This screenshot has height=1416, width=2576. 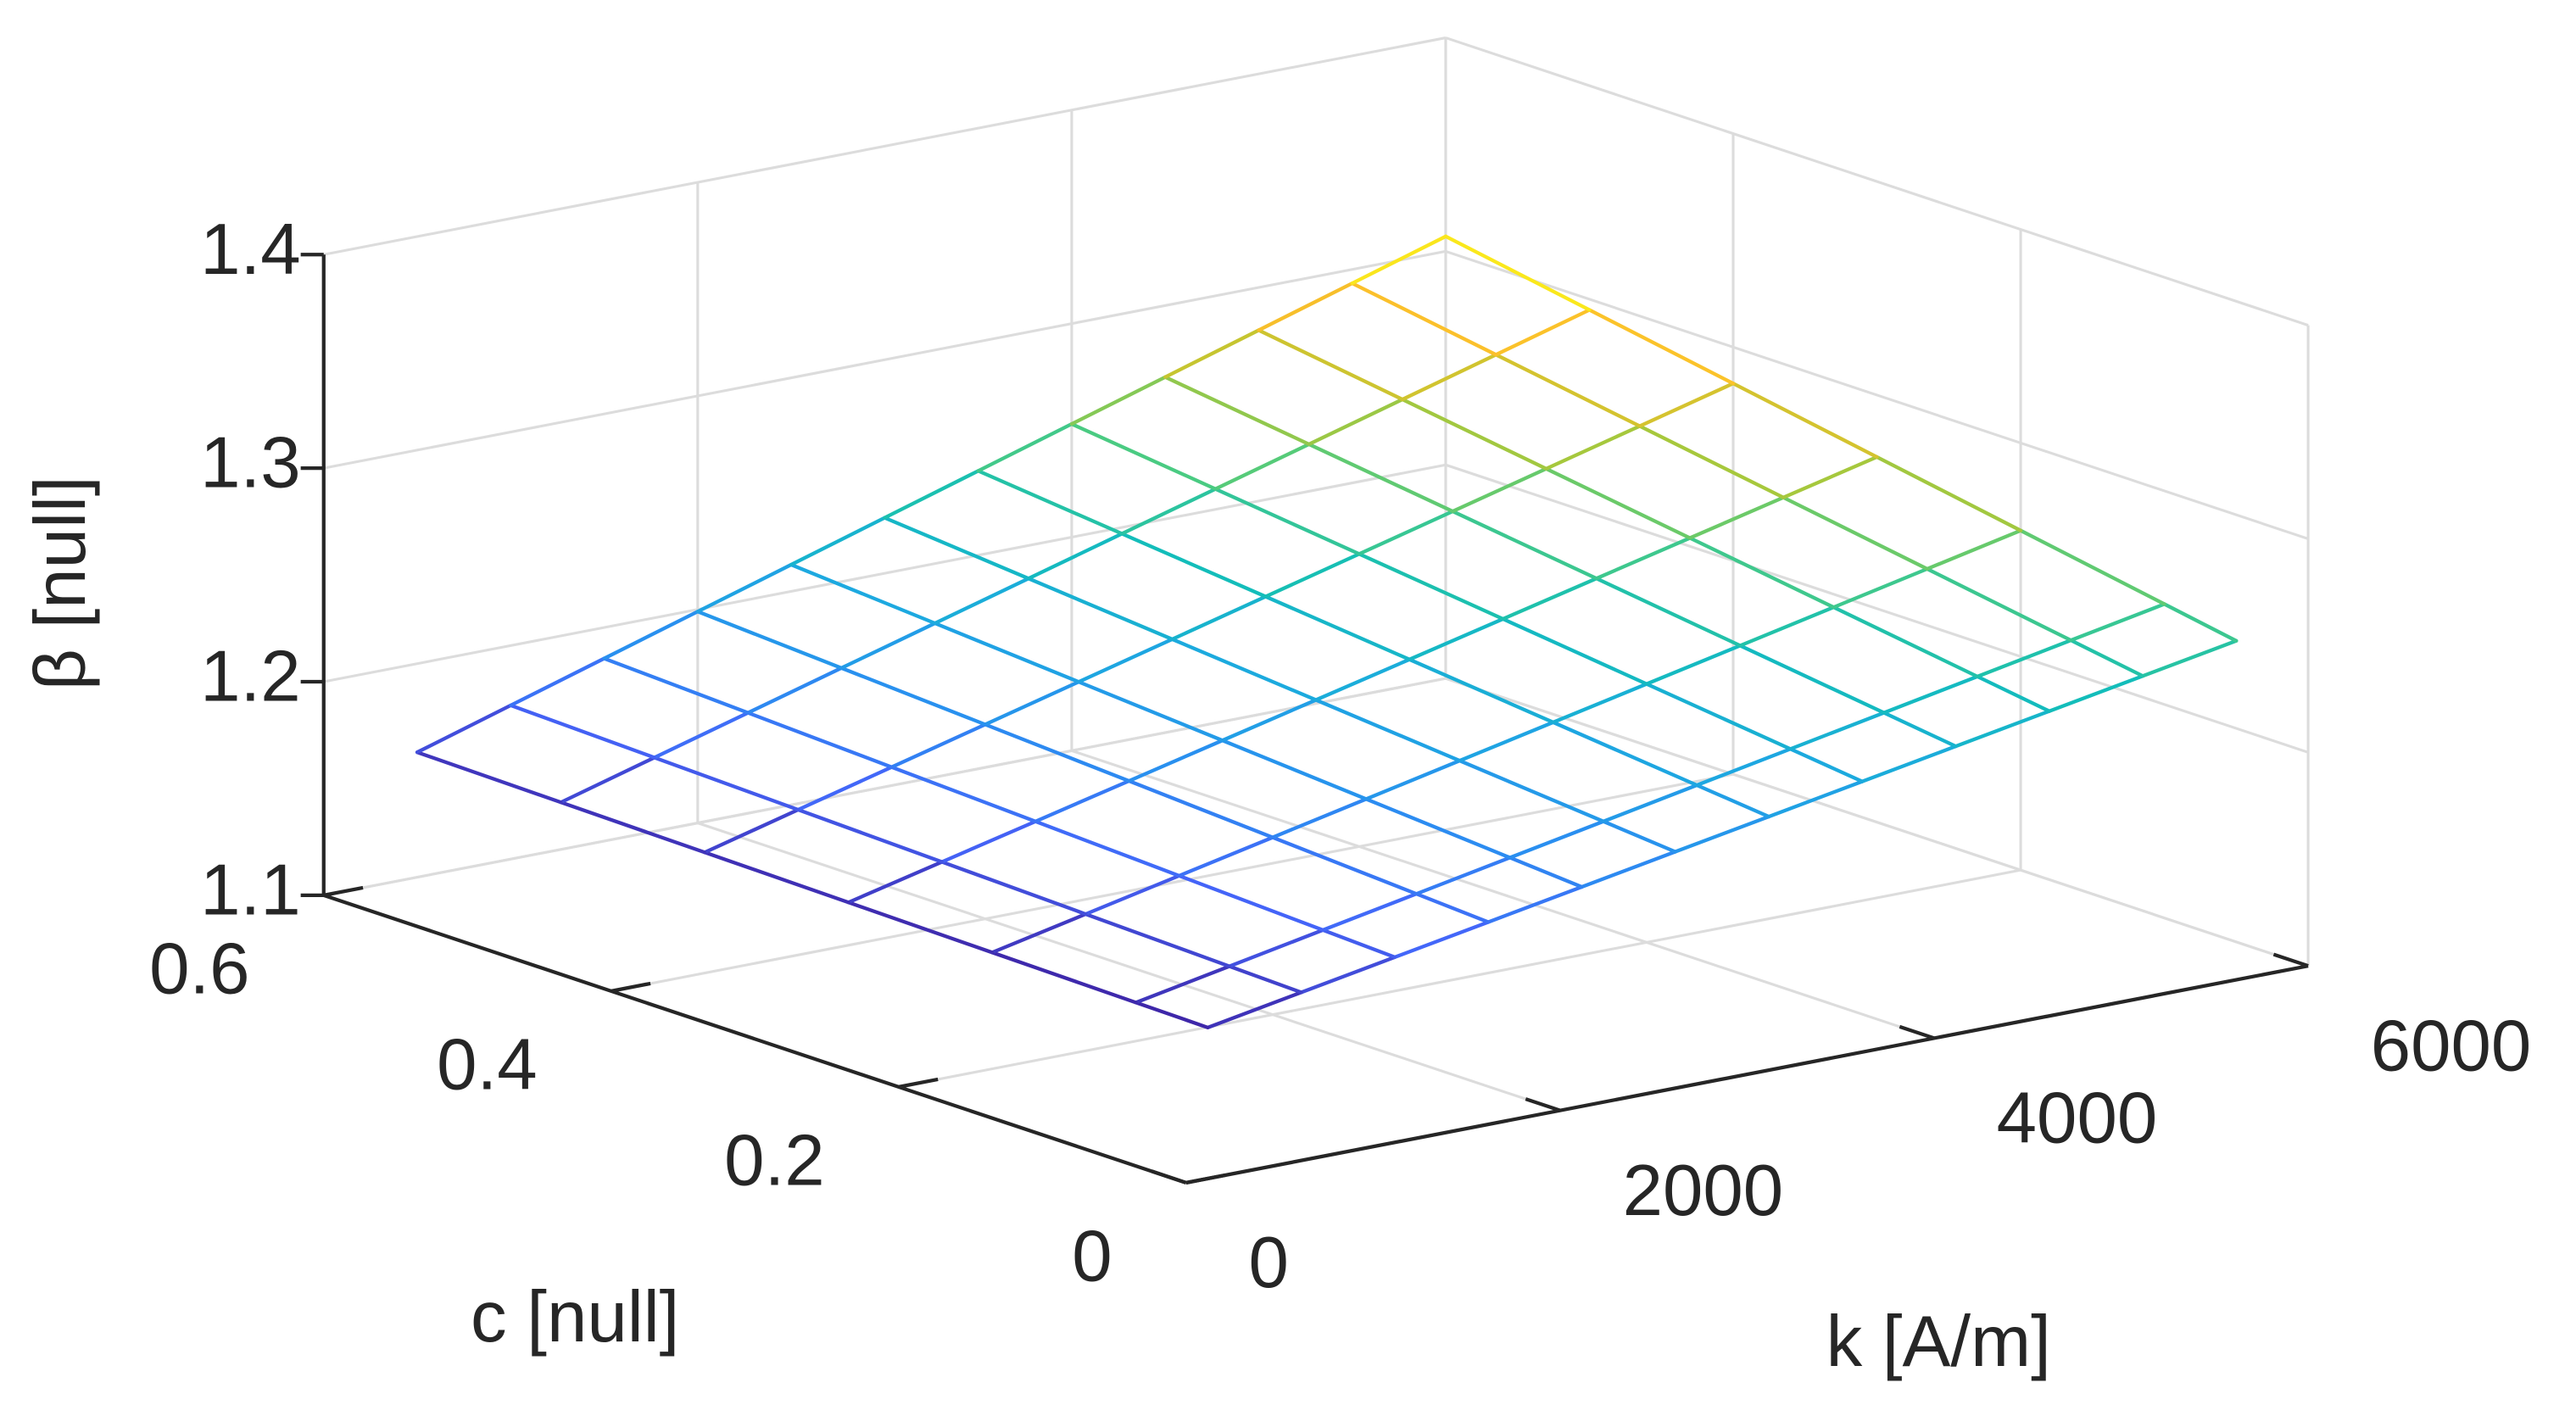 What do you see at coordinates (250, 890) in the screenshot?
I see `z-tick-label: 1.1` at bounding box center [250, 890].